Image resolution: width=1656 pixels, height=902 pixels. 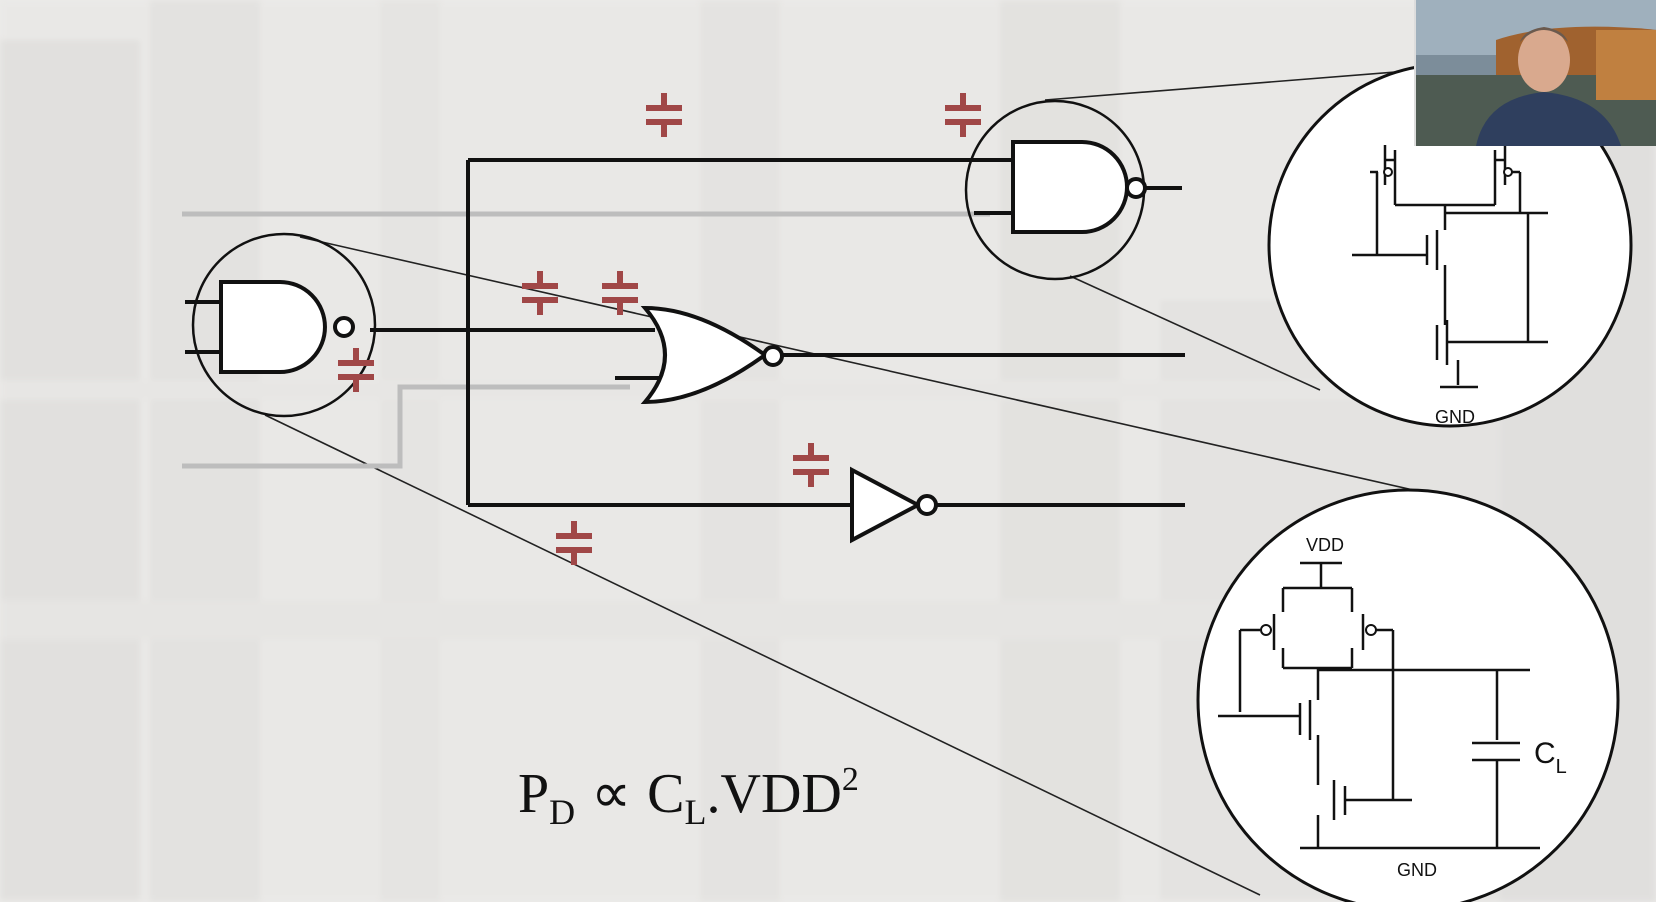 I want to click on nor-gate, so click(x=699, y=355).